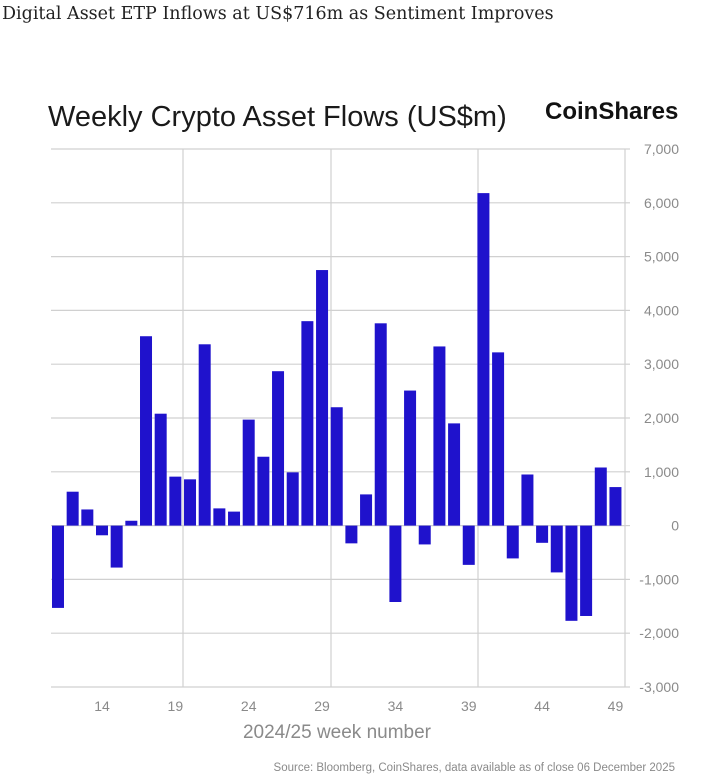  Describe the element at coordinates (659, 579) in the screenshot. I see `y-tick-label: -1,000` at that location.